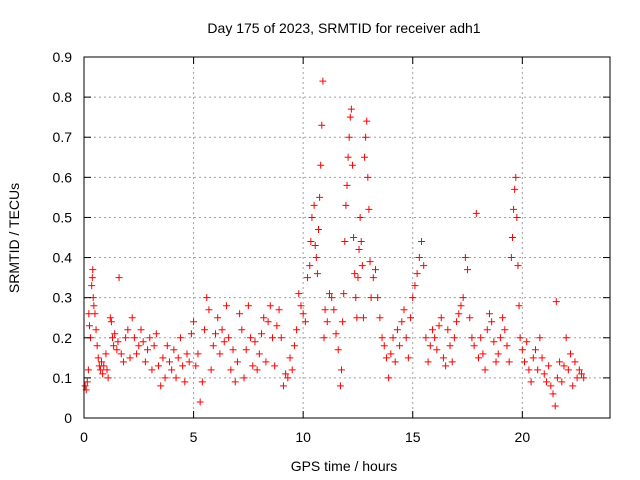 This screenshot has height=480, width=640. I want to click on y-tick-label: 0.8, so click(63, 97).